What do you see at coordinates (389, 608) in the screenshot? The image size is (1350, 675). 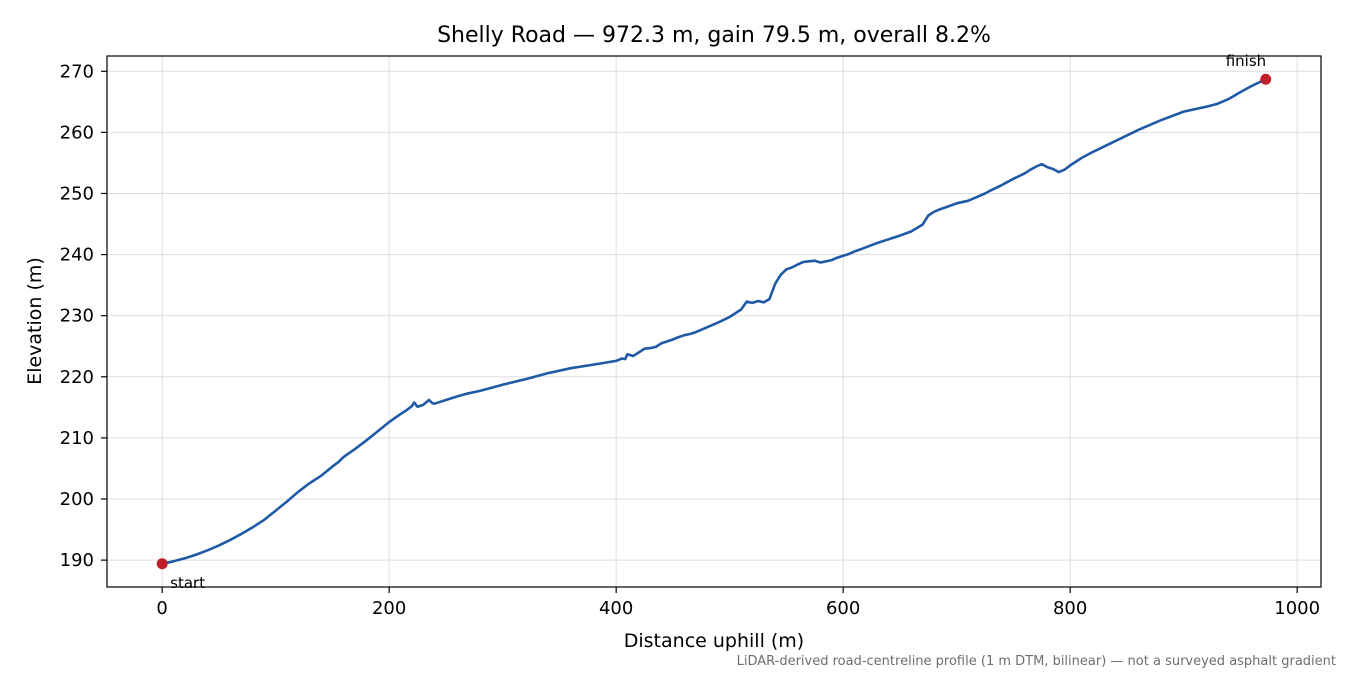 I see `x-tick-label: 200` at bounding box center [389, 608].